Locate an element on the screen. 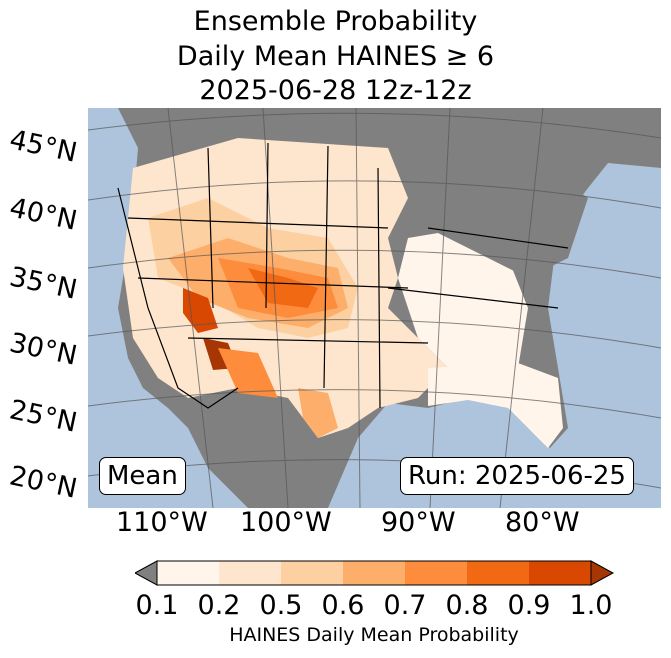 This screenshot has width=671, height=658. cb-tick-0.7: 0.7 is located at coordinates (405, 605).